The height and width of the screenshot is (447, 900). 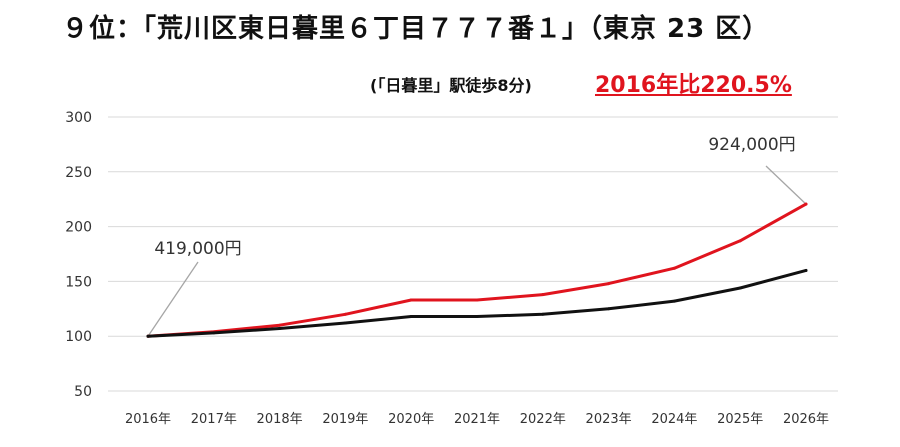 What do you see at coordinates (83, 392) in the screenshot?
I see `y-tick-label: 50` at bounding box center [83, 392].